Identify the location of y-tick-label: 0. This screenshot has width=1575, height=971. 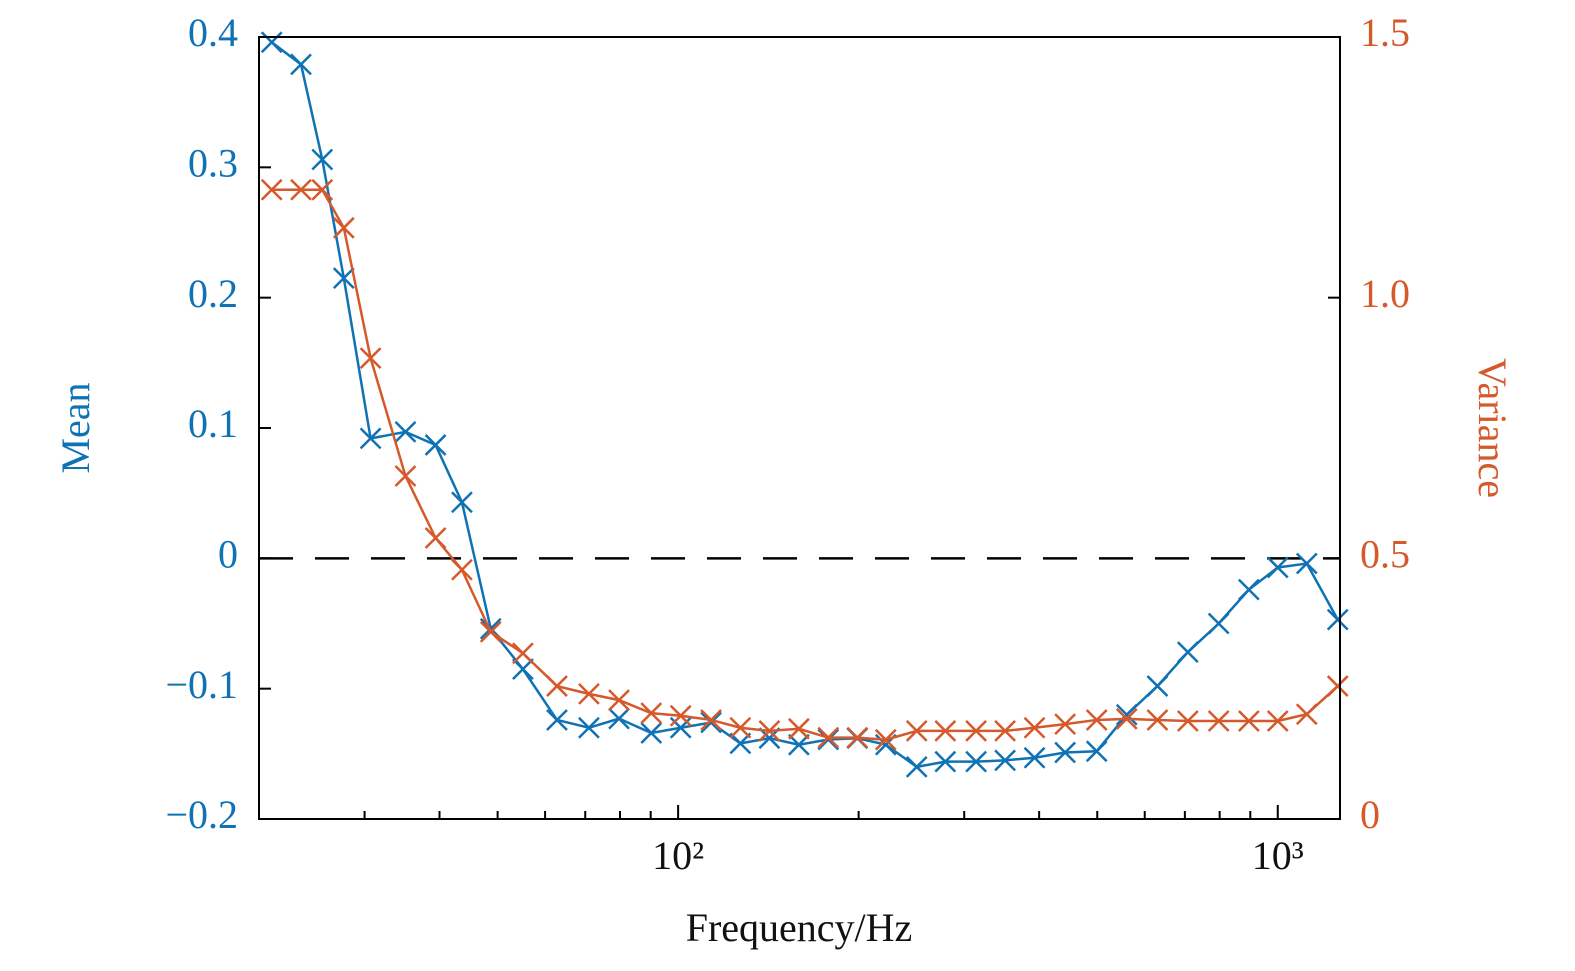
(228, 554).